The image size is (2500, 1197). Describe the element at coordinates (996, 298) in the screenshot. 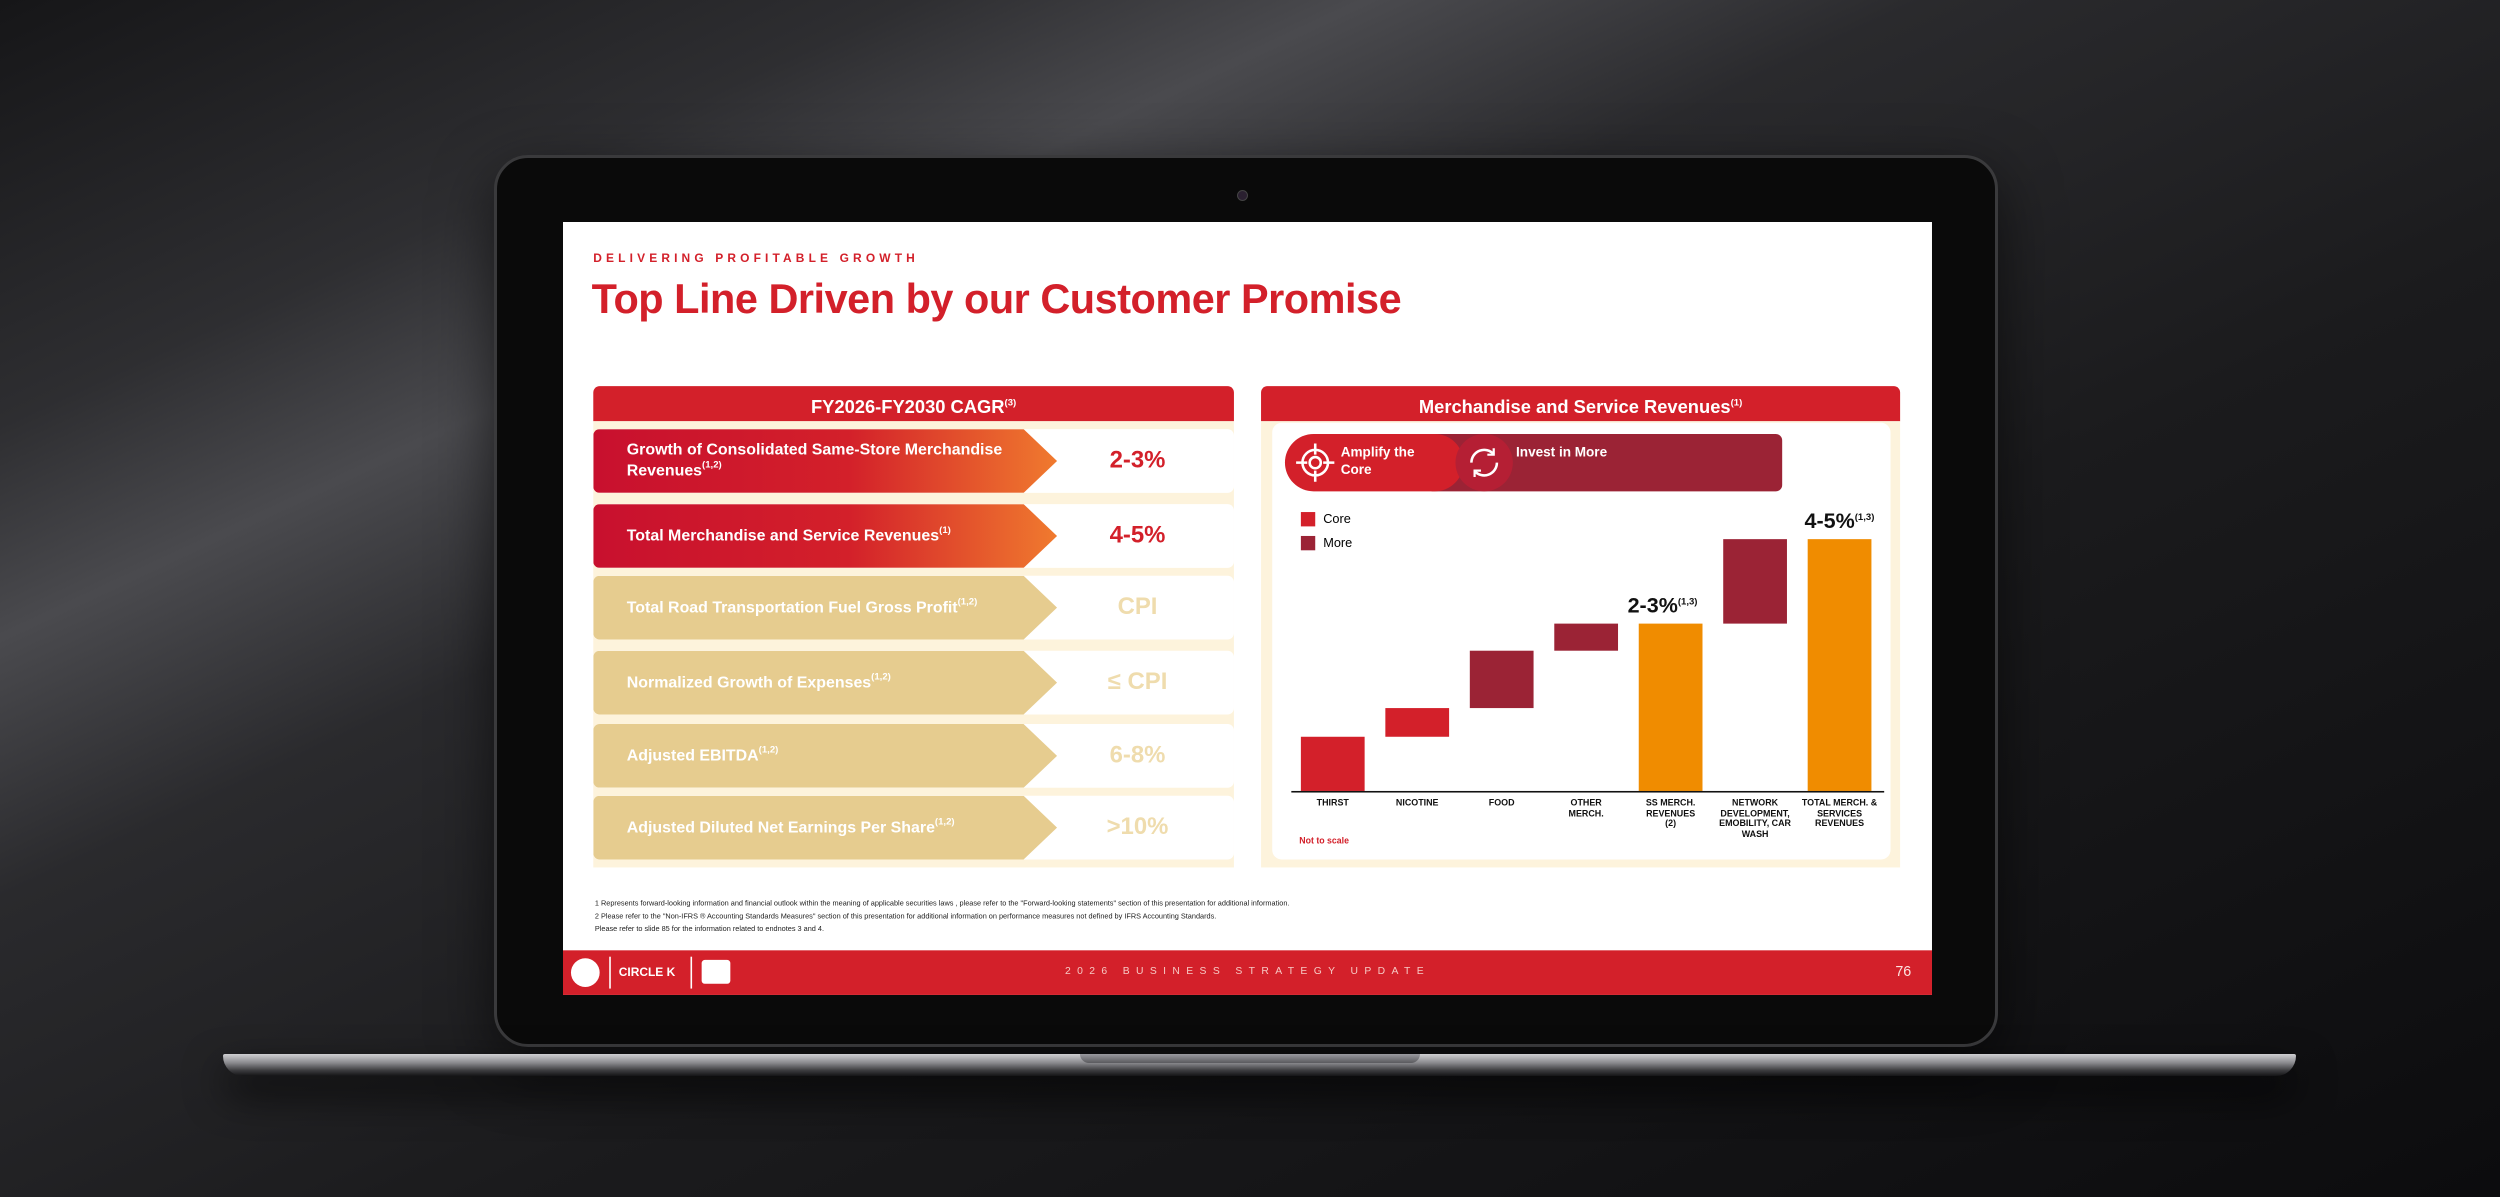

I see `slide-title: Top Line Driven by our Customer Promise` at that location.